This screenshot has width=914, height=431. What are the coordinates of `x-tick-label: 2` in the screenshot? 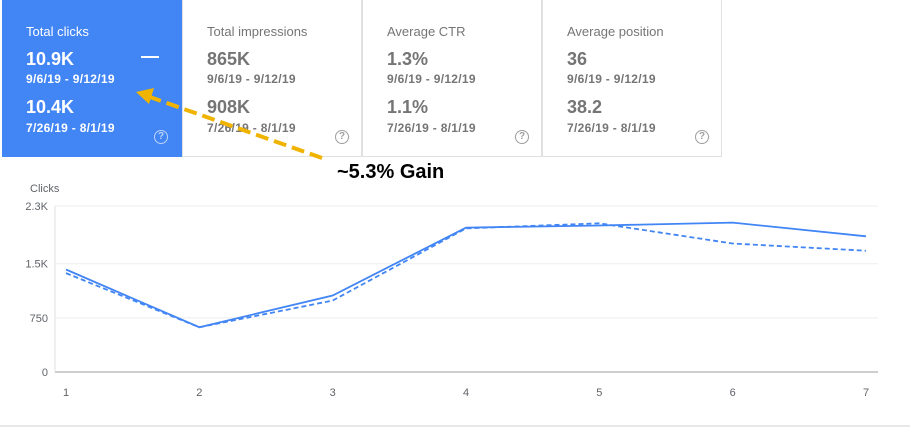 It's located at (199, 393).